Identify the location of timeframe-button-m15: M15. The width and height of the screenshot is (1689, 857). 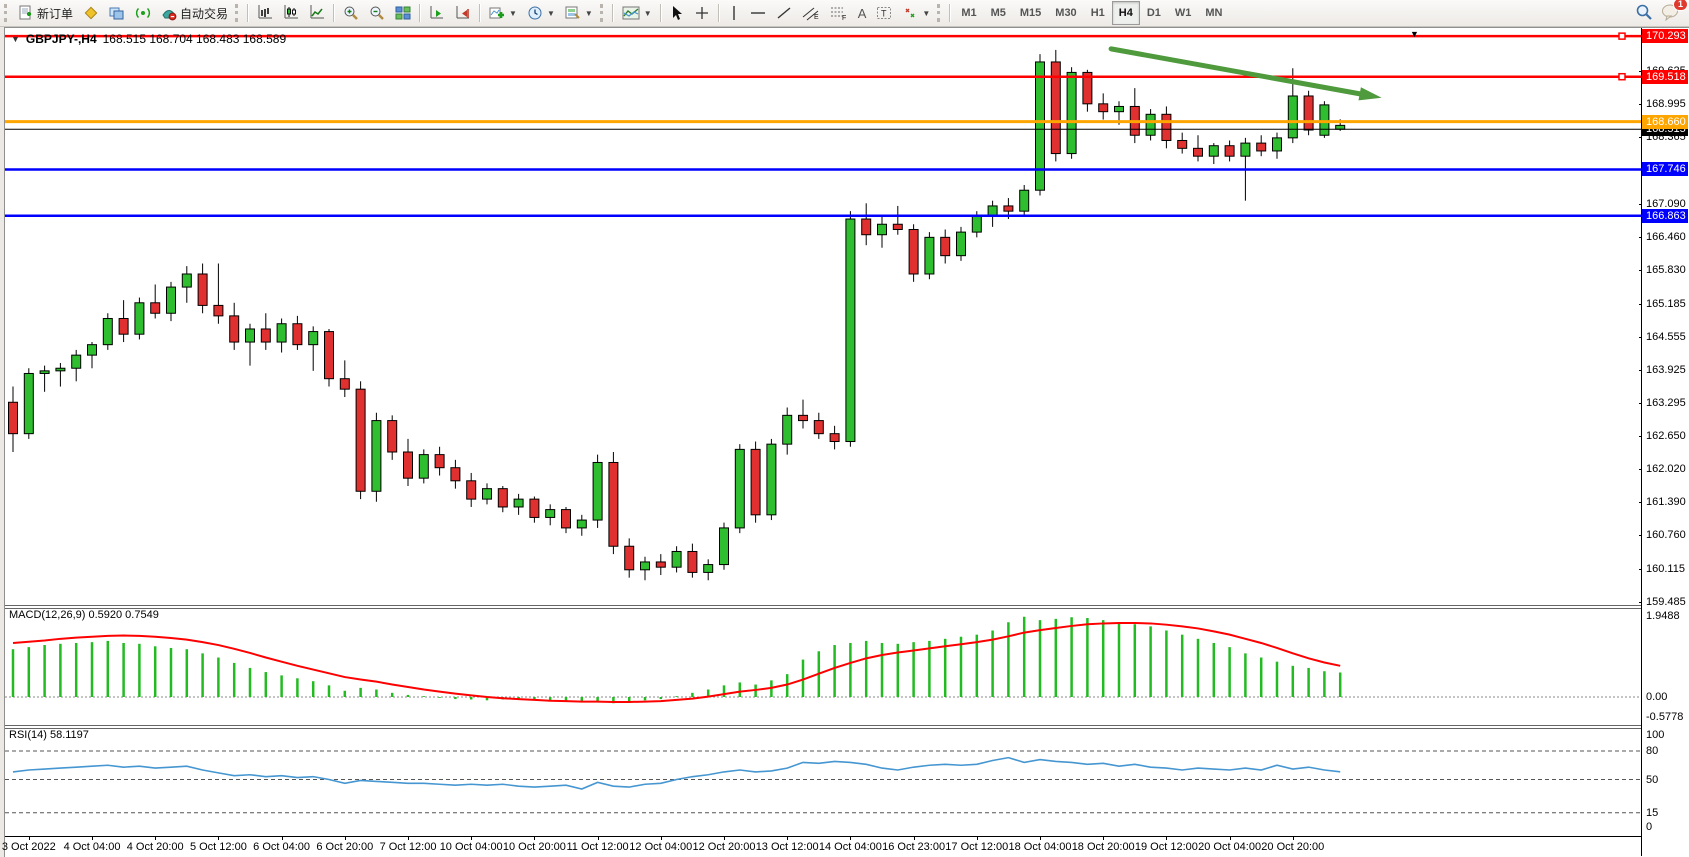
(1030, 13).